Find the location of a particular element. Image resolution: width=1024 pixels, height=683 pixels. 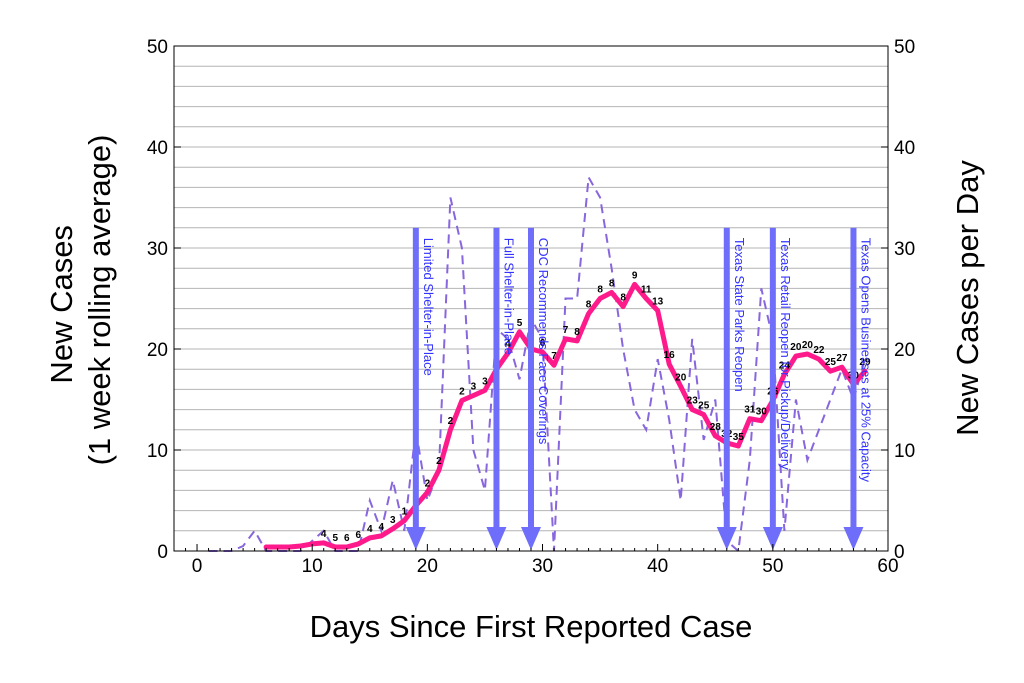

event-marker: Texas Retail Reopen for Pickup/Delivery is located at coordinates (777, 388).